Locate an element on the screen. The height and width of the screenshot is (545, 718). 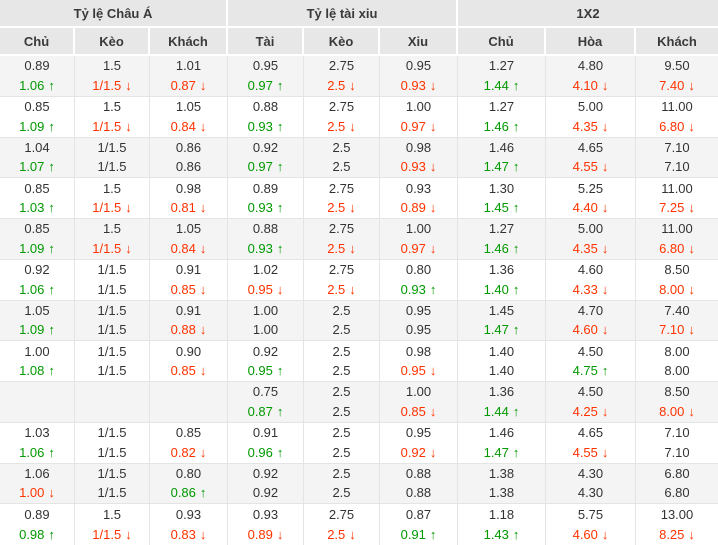
current-odds-value: 7.10 ↓ is located at coordinates (677, 330).